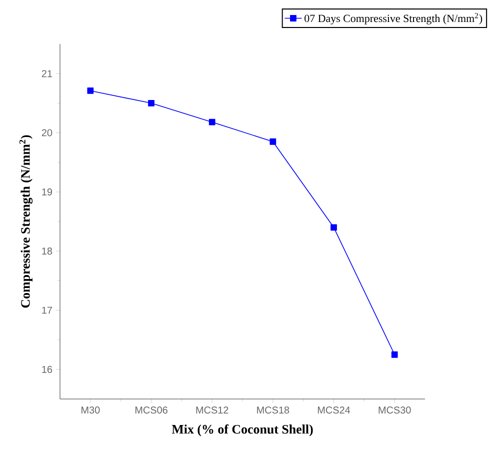 This screenshot has width=488, height=459. What do you see at coordinates (91, 410) in the screenshot?
I see `x-tick-label: M30` at bounding box center [91, 410].